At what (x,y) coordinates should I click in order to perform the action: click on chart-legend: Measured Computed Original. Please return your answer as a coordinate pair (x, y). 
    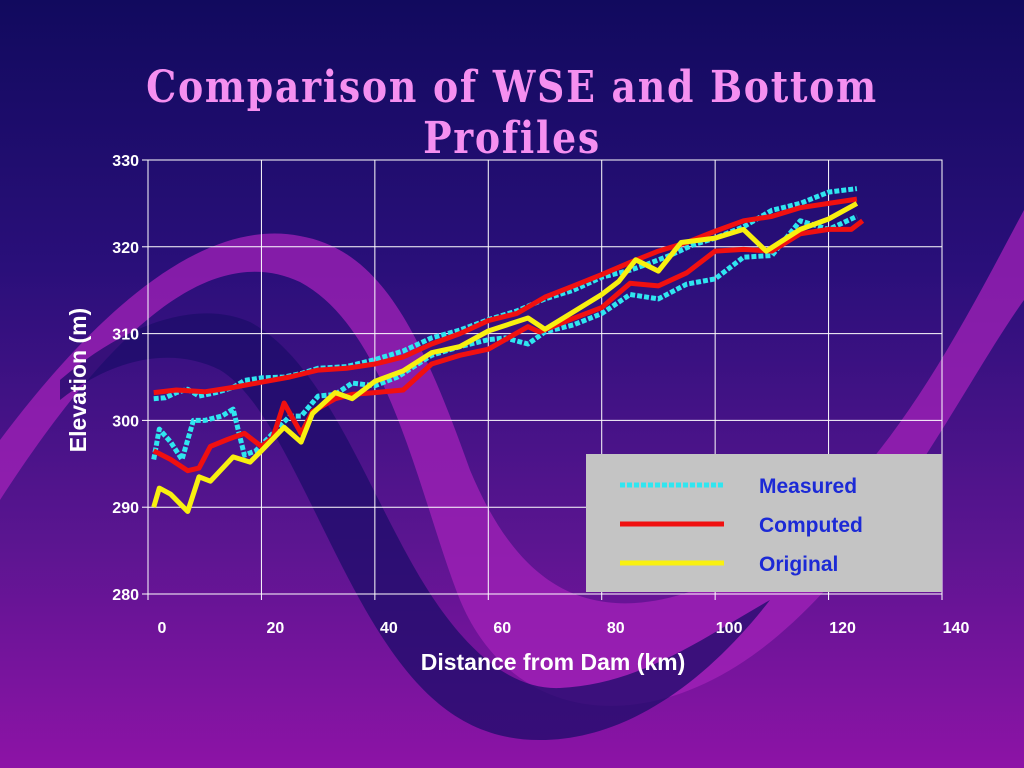
    Looking at the image, I should click on (764, 523).